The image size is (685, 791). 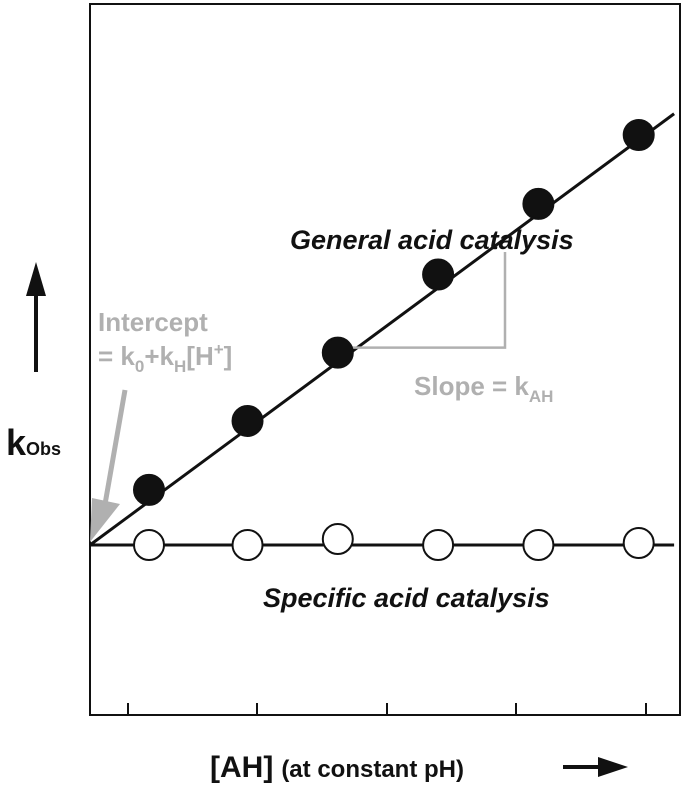 I want to click on y-axis-arrow, so click(x=36, y=317).